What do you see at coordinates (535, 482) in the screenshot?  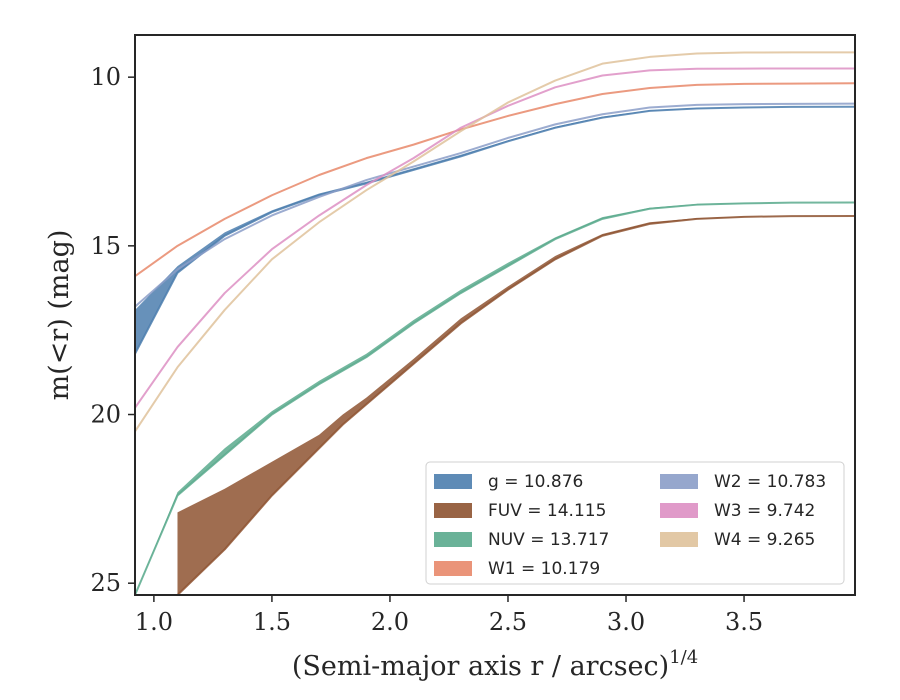 I see `legend-label-g: g = 10.876` at bounding box center [535, 482].